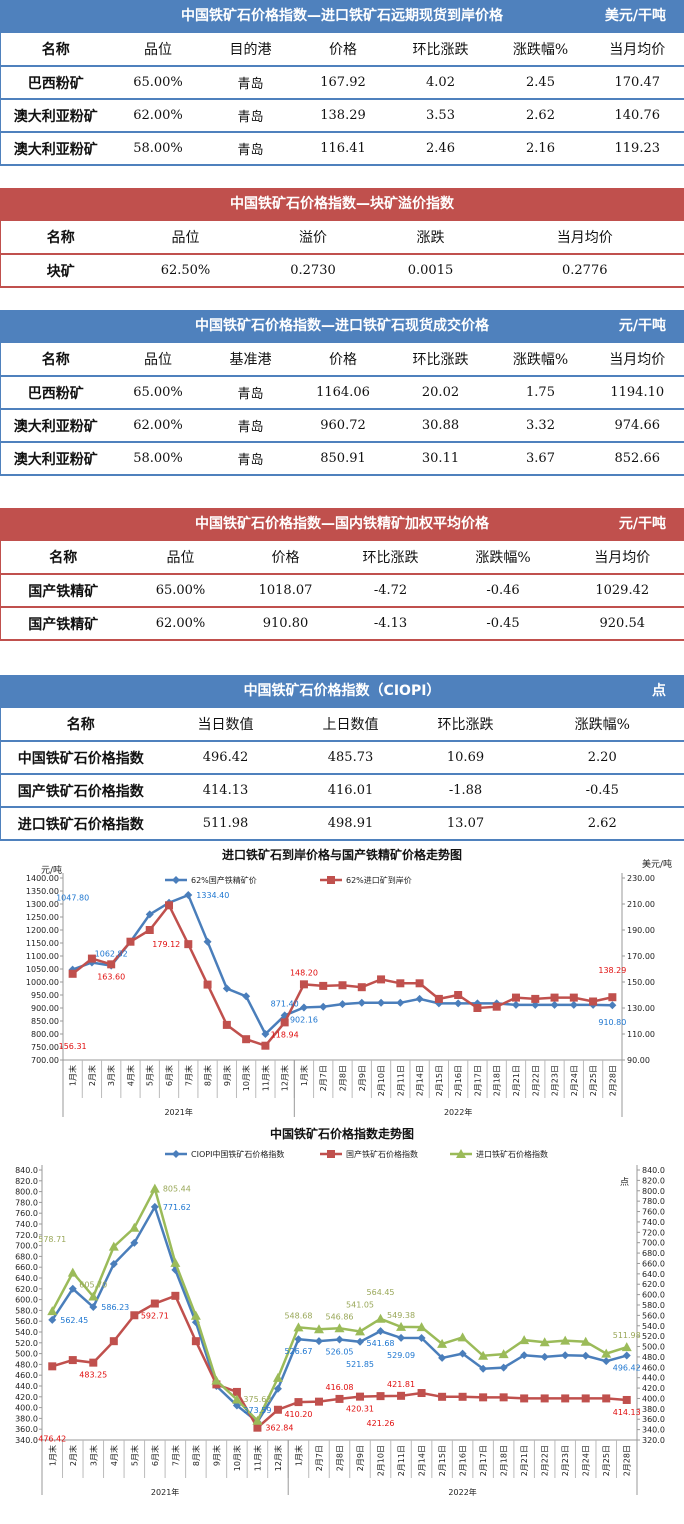  I want to click on x-tick-label: 2月18日, so click(497, 1080).